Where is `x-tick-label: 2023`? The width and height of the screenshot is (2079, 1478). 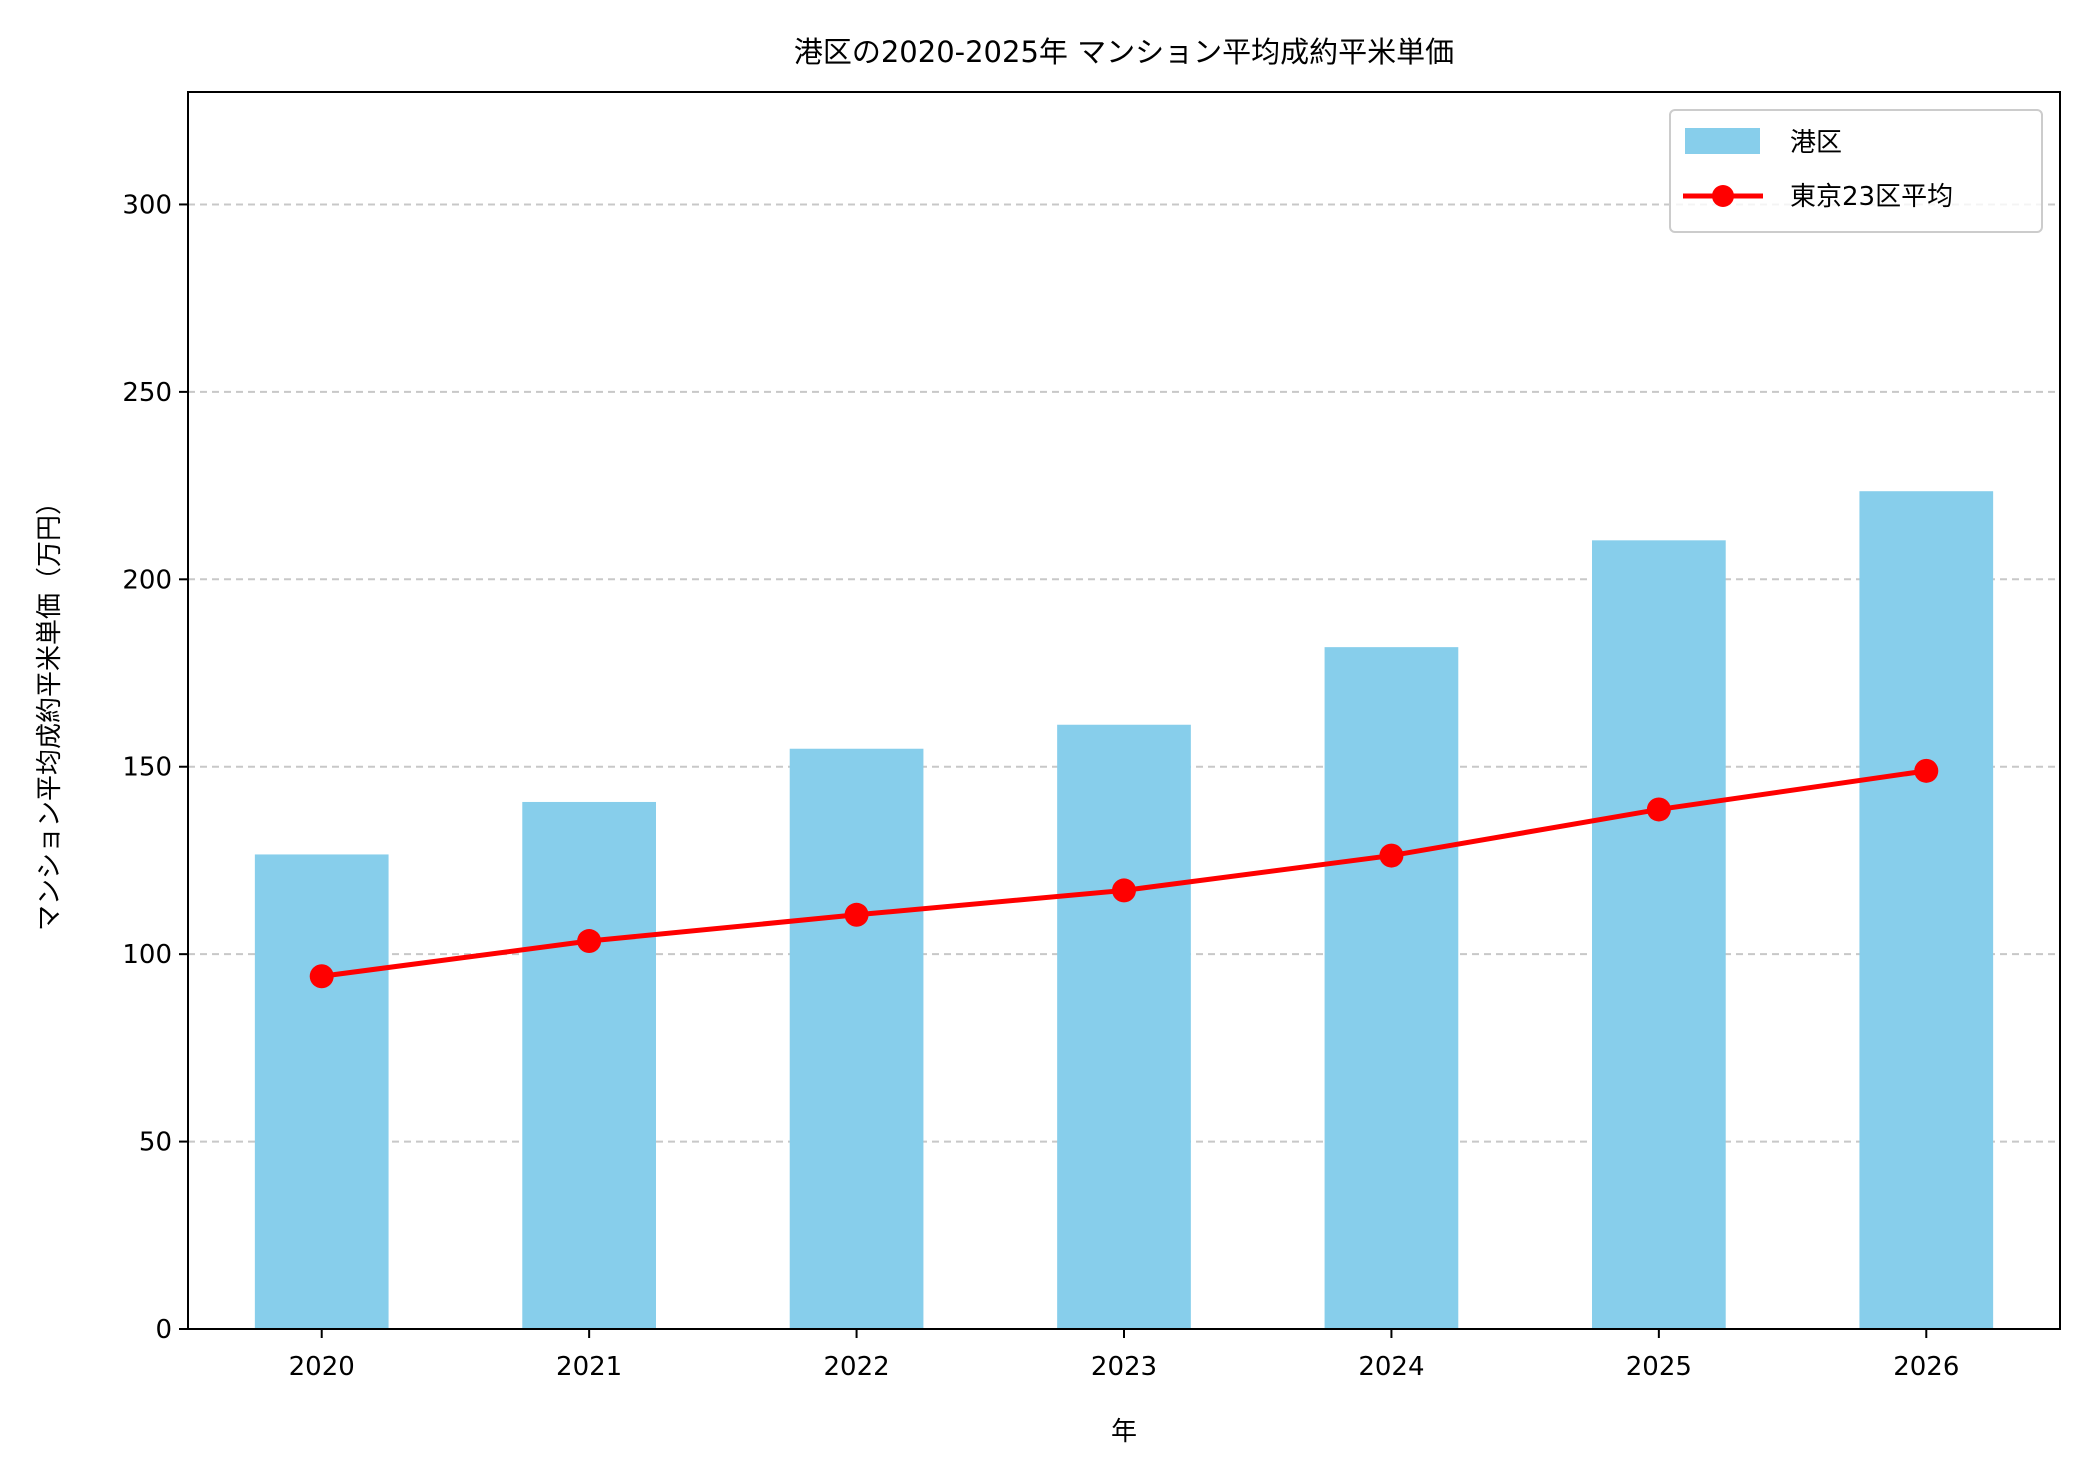 x-tick-label: 2023 is located at coordinates (1124, 1367).